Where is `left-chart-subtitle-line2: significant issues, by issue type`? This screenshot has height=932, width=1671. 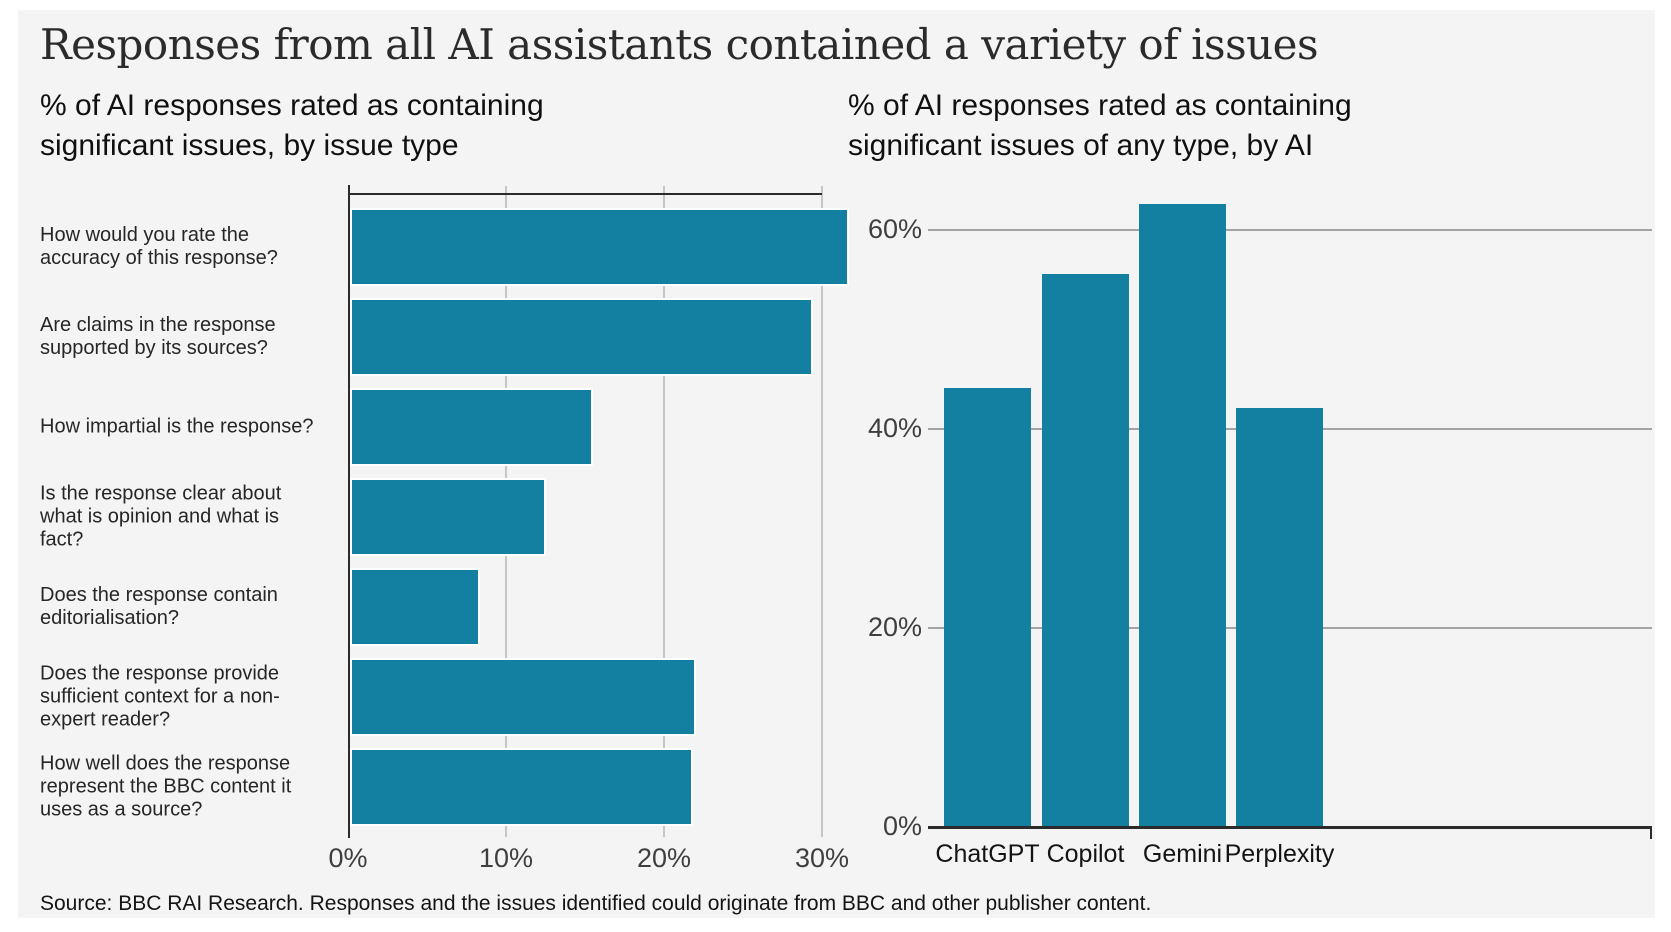
left-chart-subtitle-line2: significant issues, by issue type is located at coordinates (249, 145).